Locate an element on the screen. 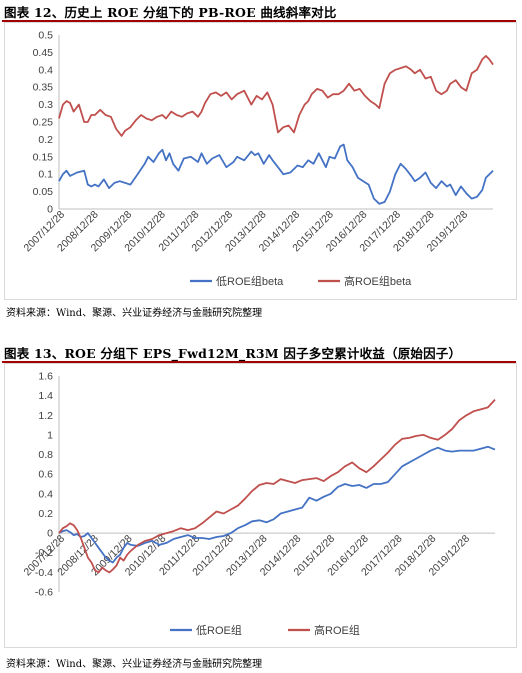  y-tick-label: 0.8 is located at coordinates (45, 455).